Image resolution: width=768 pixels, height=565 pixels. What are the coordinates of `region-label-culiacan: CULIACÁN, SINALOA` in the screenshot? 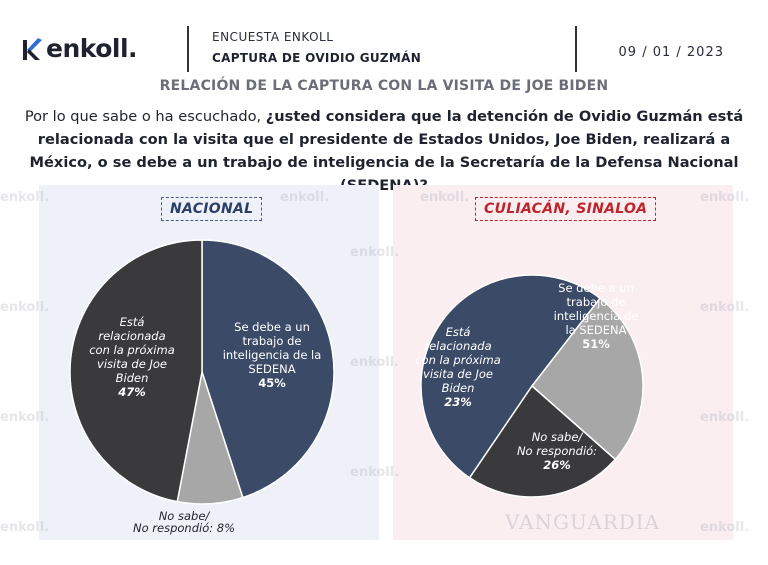 It's located at (566, 209).